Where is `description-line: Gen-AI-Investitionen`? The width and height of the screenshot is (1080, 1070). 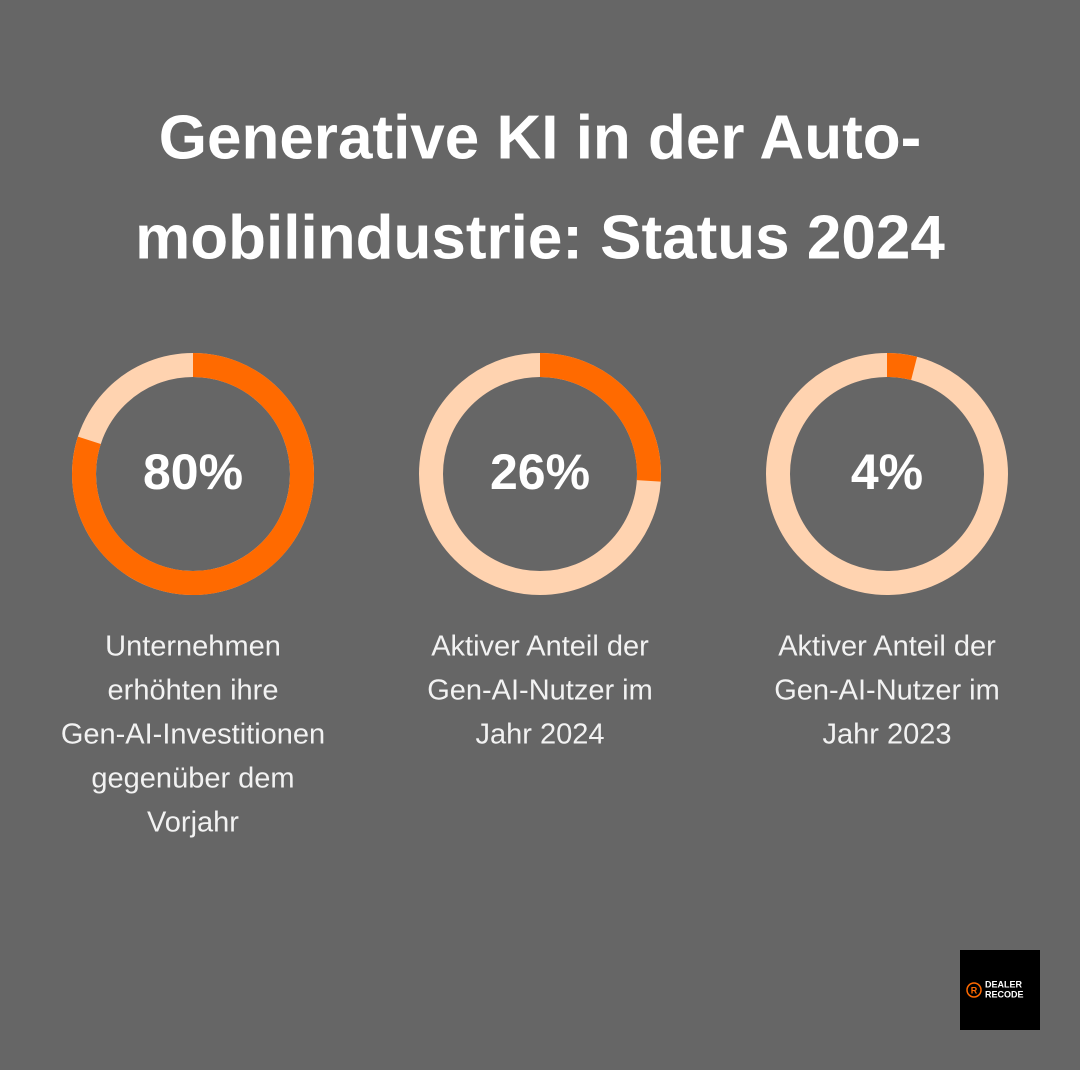
description-line: Gen-AI-Investitionen is located at coordinates (193, 735).